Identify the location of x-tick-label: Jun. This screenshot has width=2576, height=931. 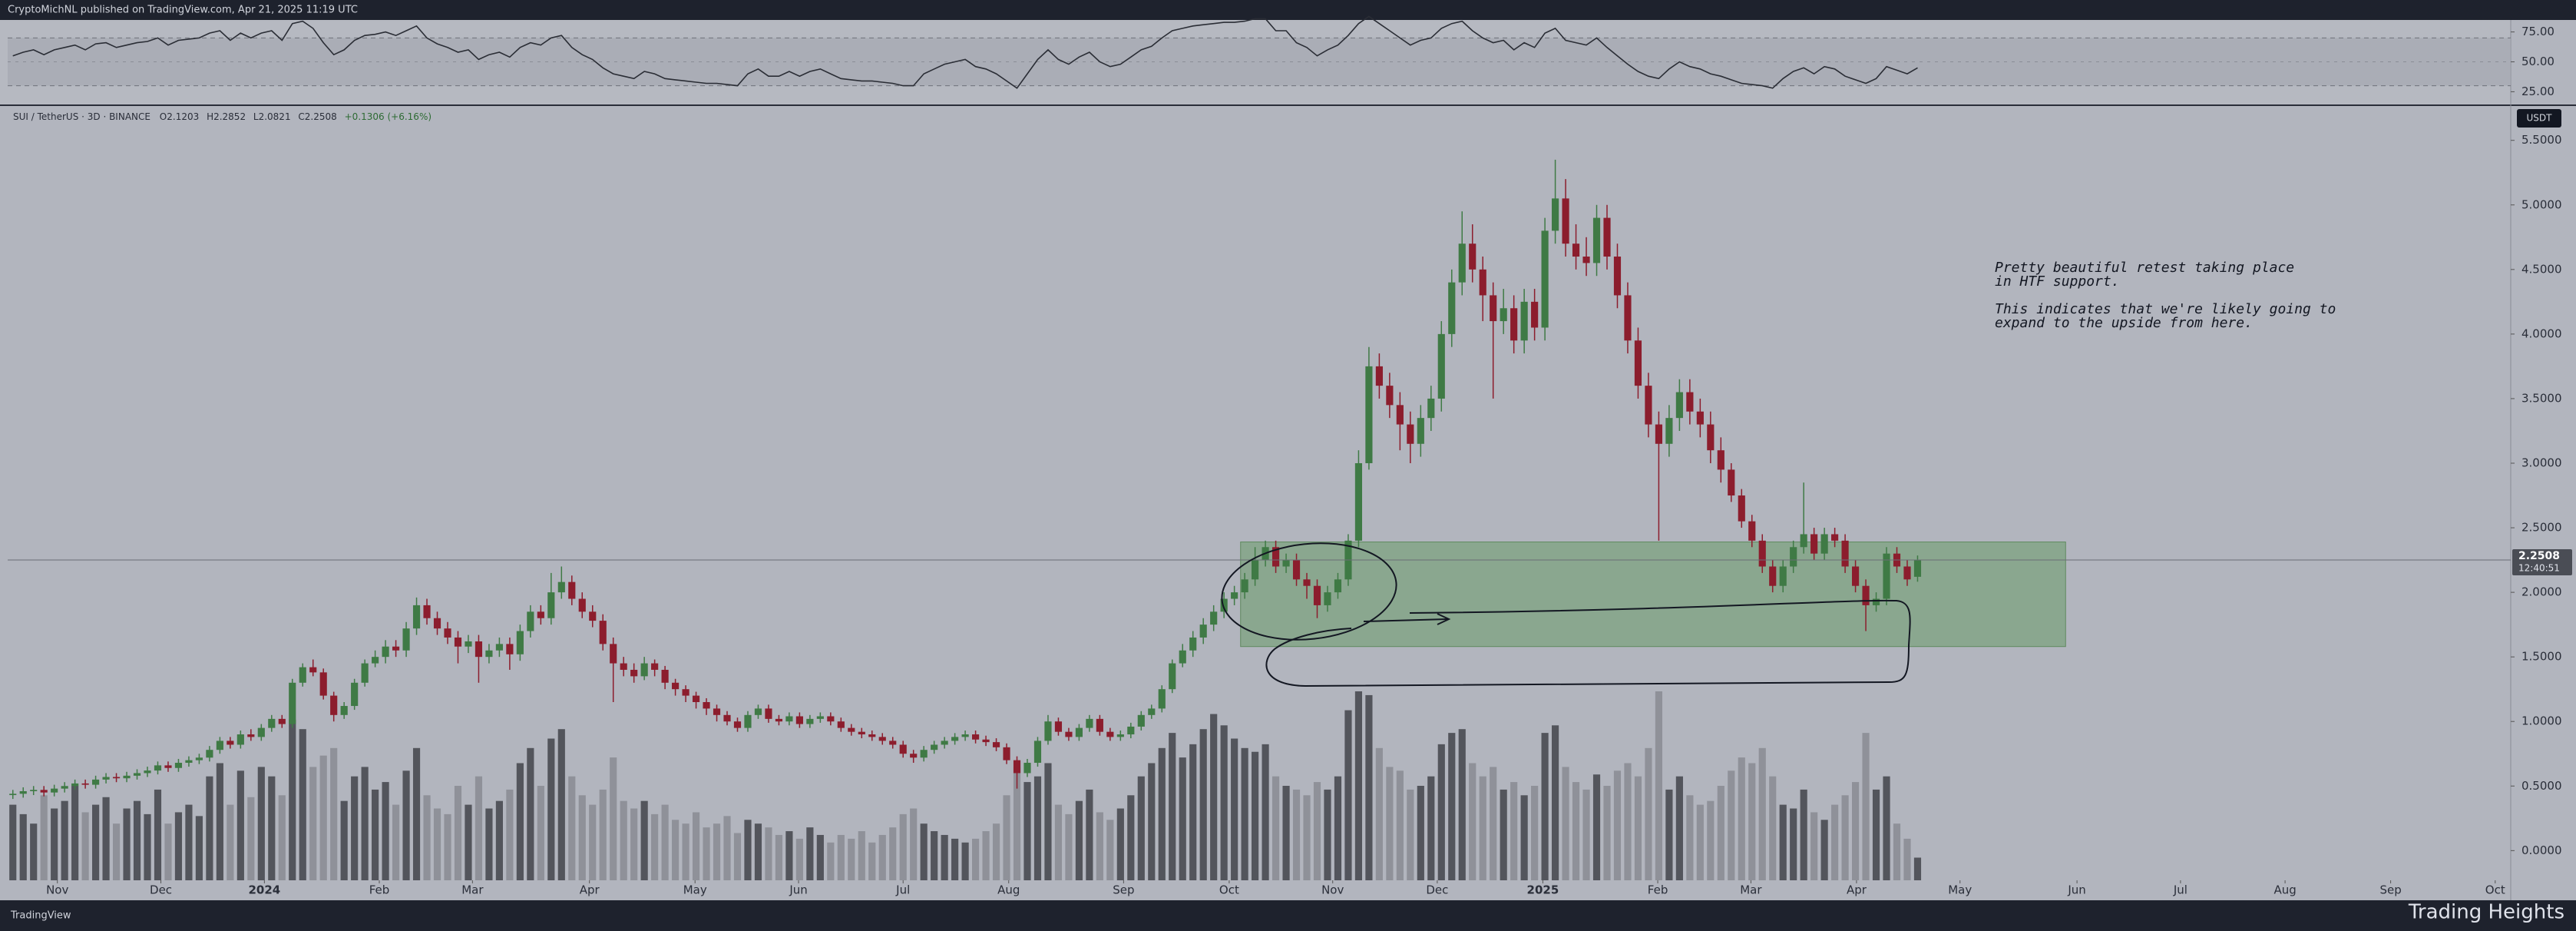
(798, 890).